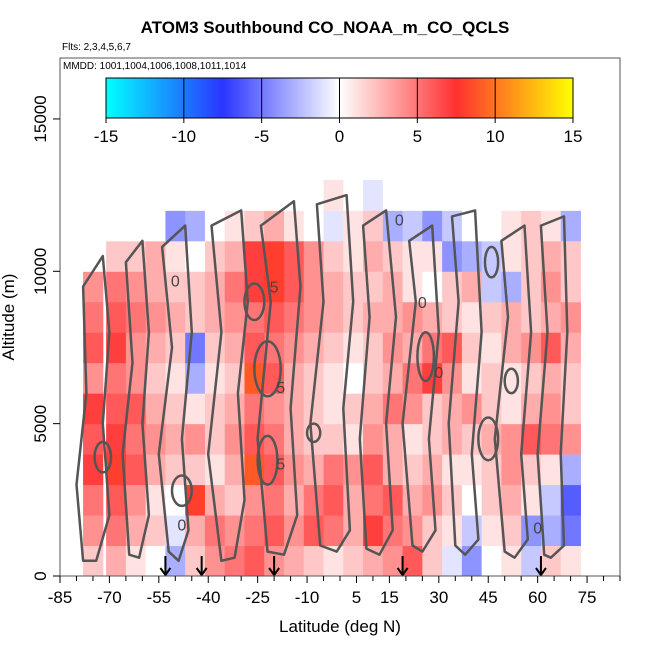 Image resolution: width=650 pixels, height=650 pixels. I want to click on colorbar-tick-label: 0, so click(339, 136).